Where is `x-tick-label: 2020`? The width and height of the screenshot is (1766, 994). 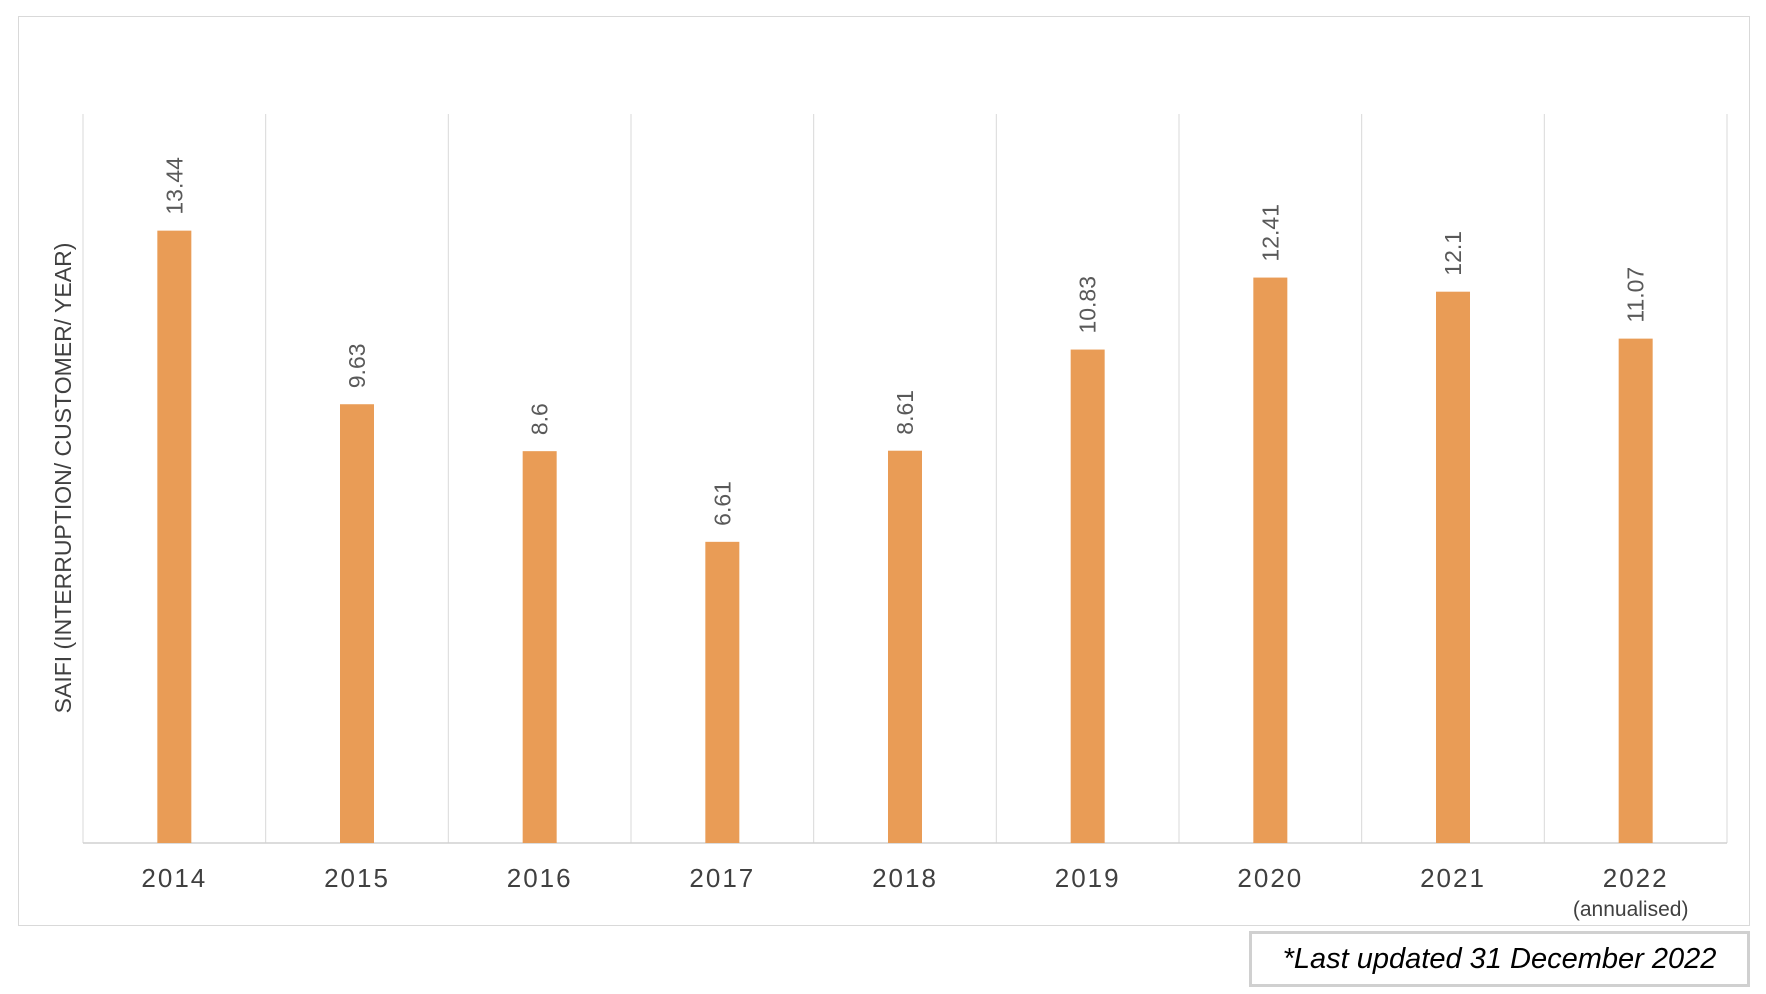
x-tick-label: 2020 is located at coordinates (1270, 878).